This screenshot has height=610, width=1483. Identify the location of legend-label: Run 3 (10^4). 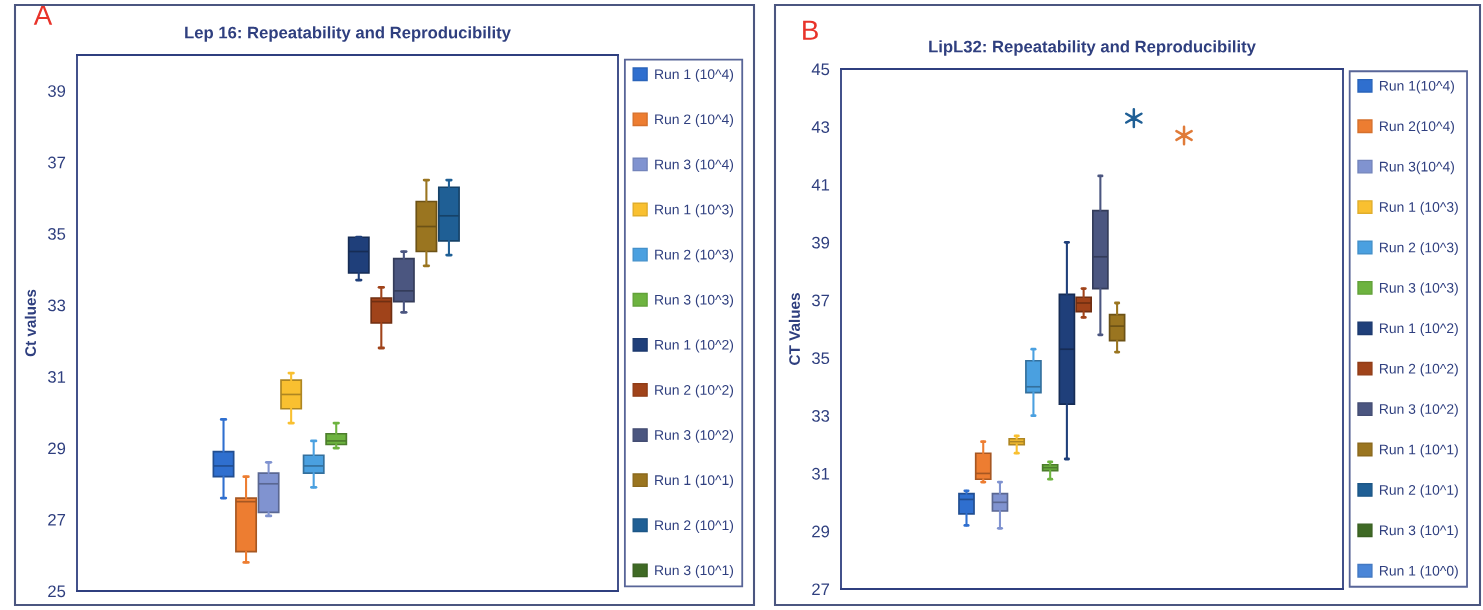
(694, 166).